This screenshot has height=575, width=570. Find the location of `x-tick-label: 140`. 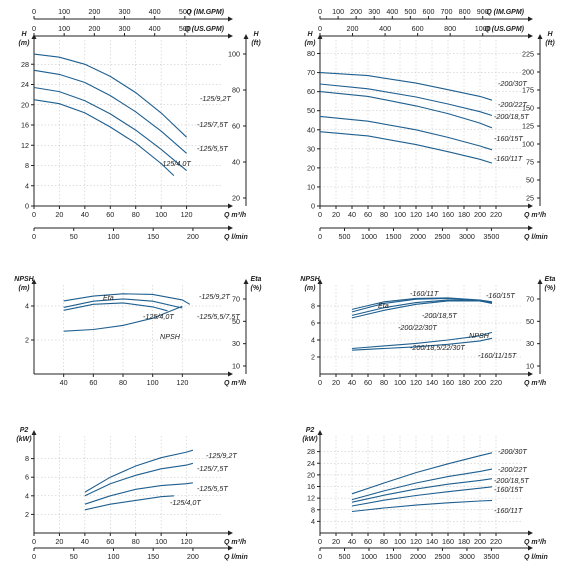

x-tick-label: 140 is located at coordinates (432, 541).